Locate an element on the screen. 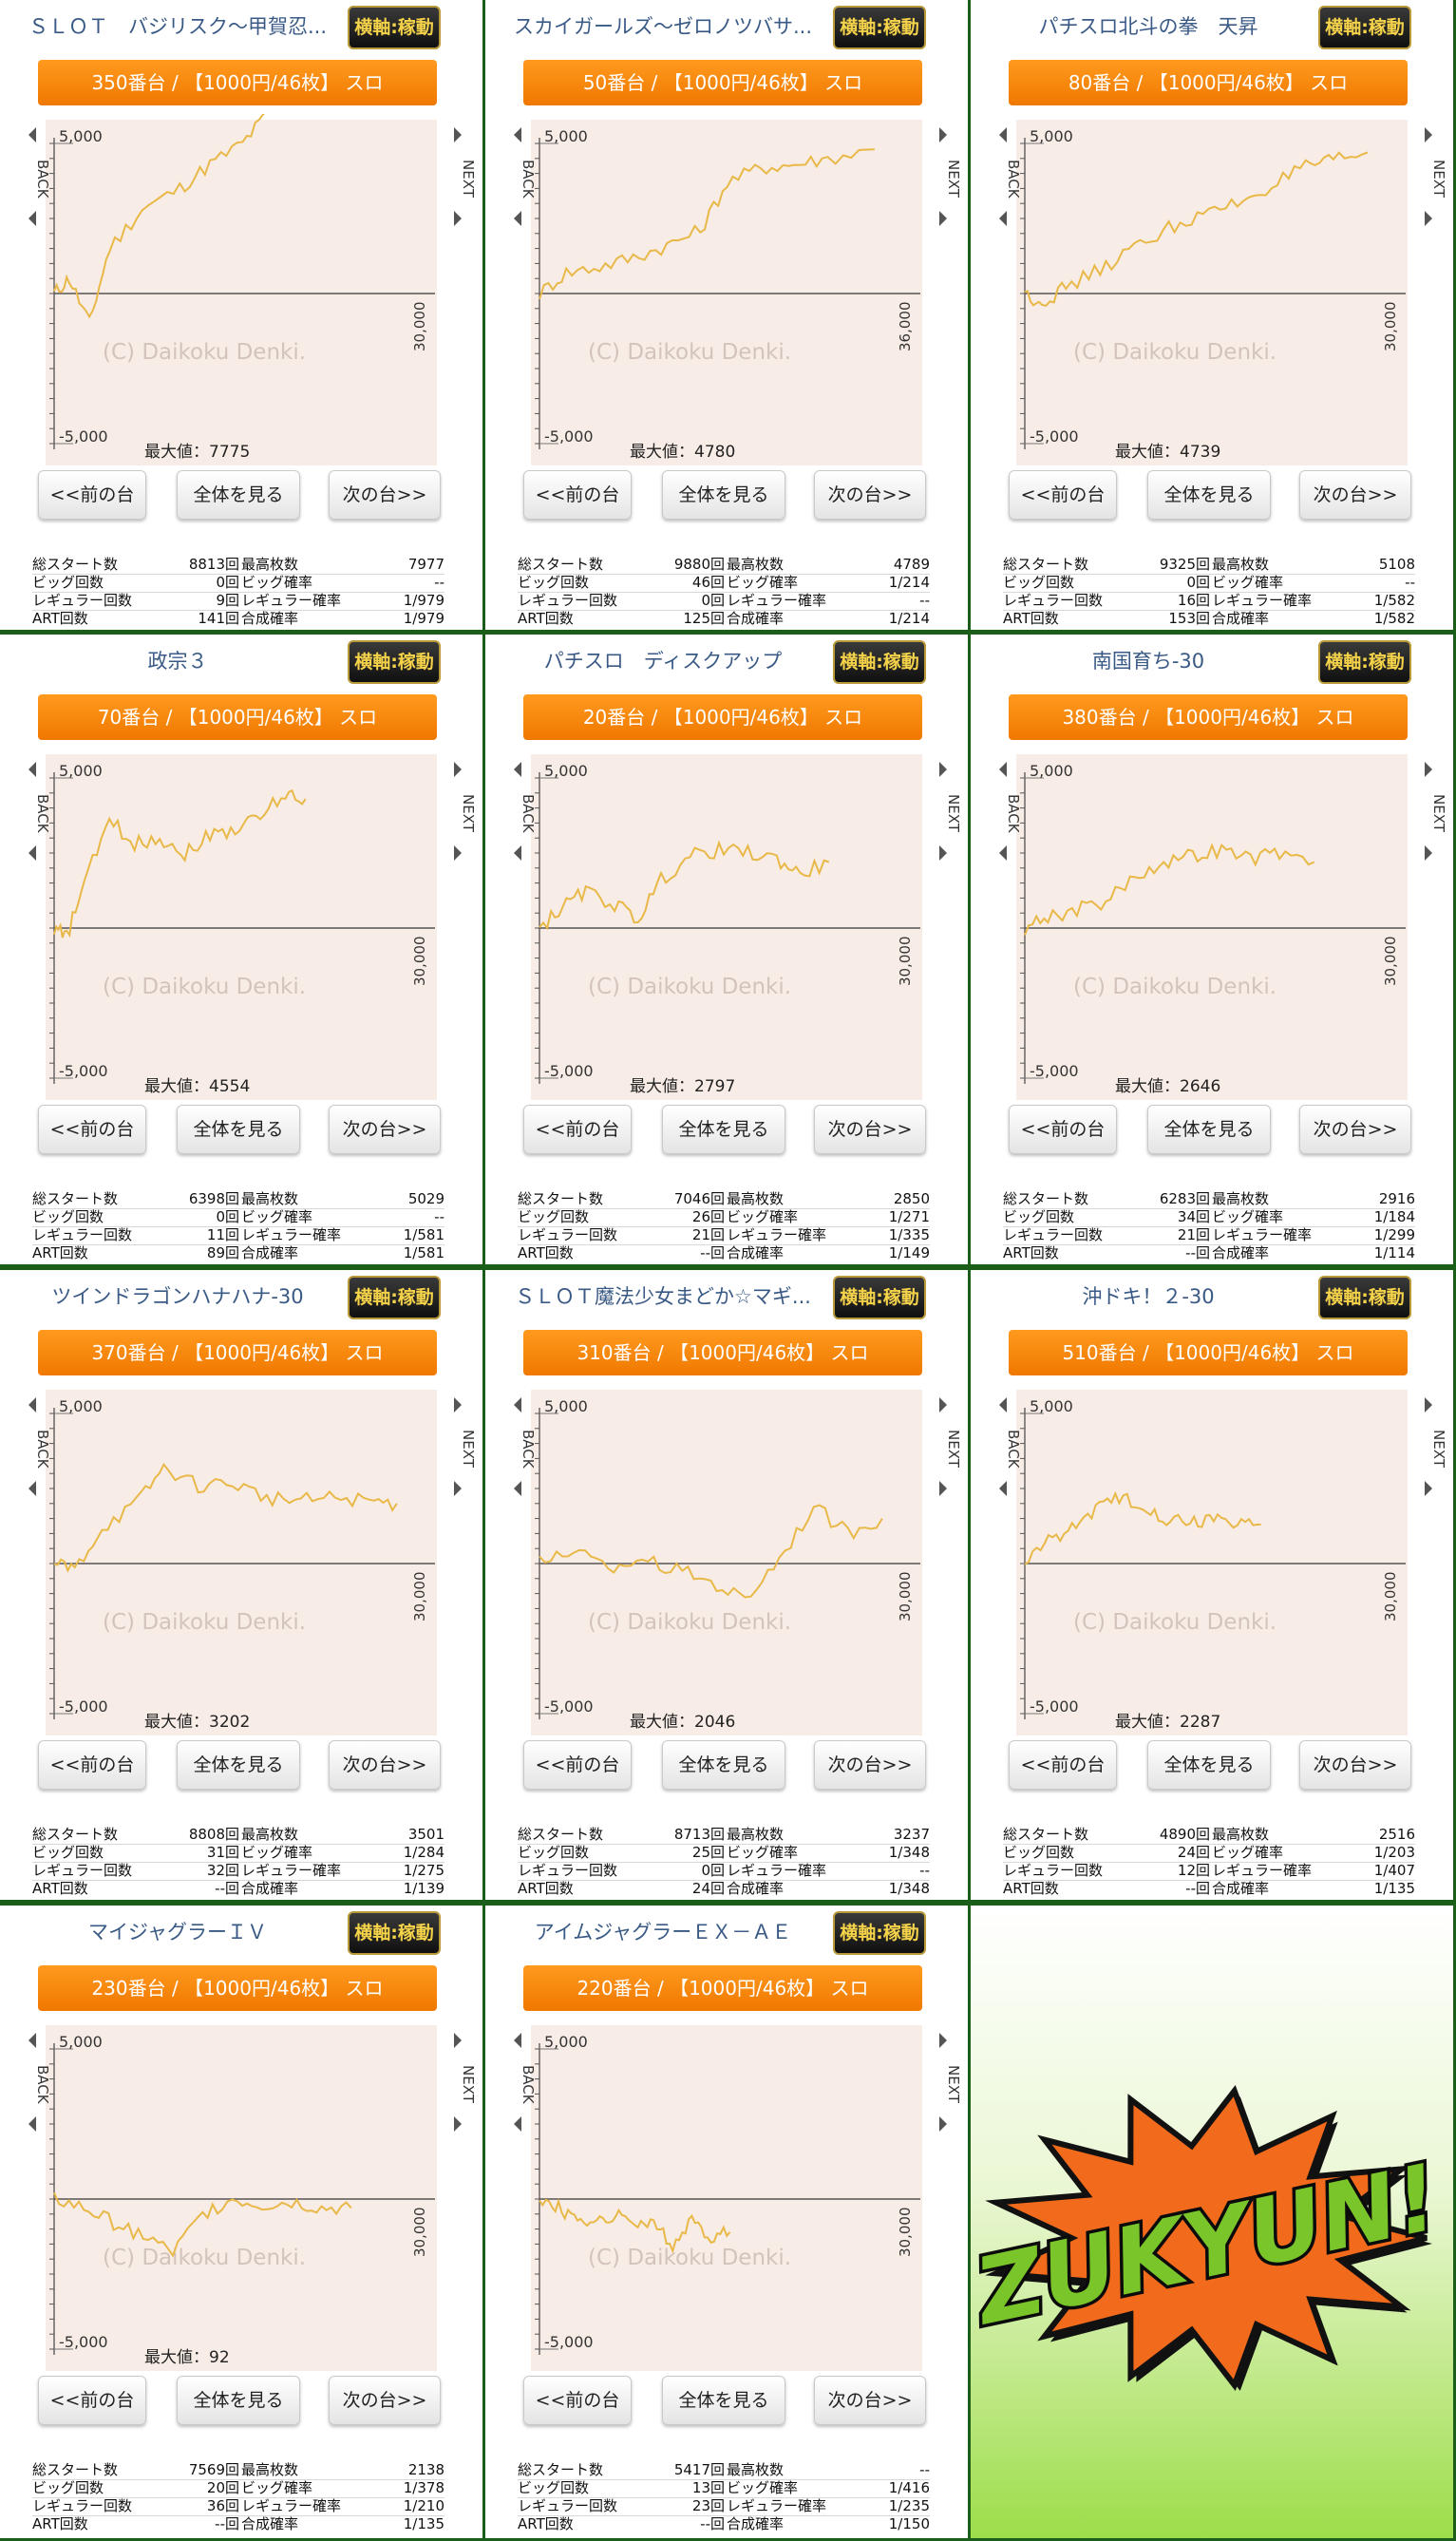  machine-title: ツインドラゴンハナハナ-30 is located at coordinates (177, 1296).